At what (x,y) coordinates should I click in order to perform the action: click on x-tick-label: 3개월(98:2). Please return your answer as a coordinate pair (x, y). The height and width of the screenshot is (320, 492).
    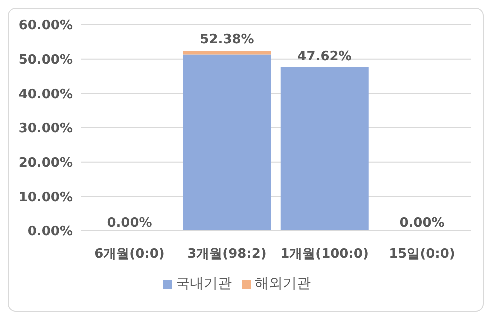
    Looking at the image, I should click on (227, 254).